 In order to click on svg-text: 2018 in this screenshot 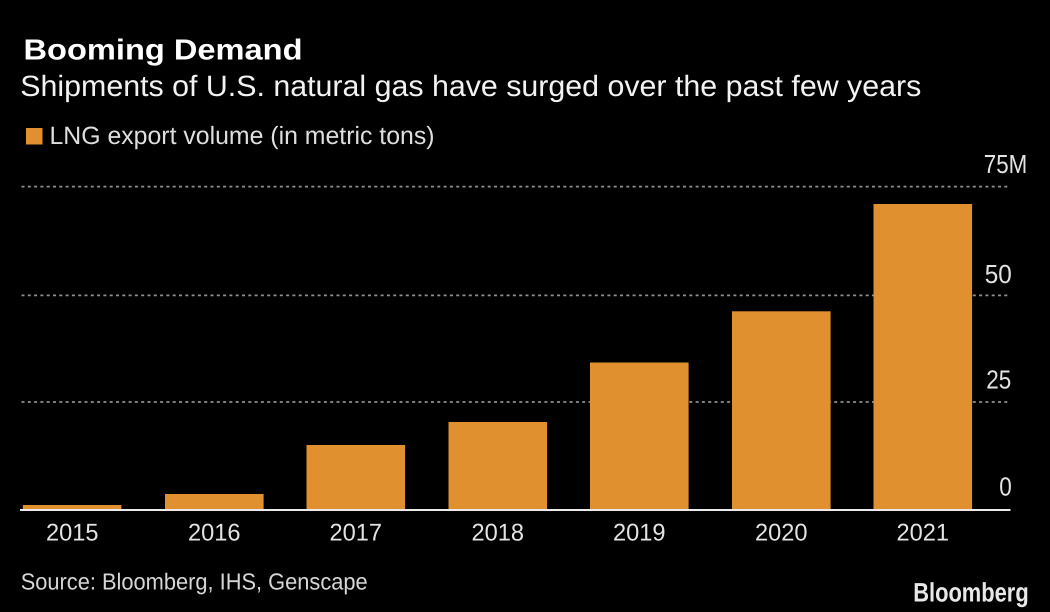, I will do `click(498, 533)`.